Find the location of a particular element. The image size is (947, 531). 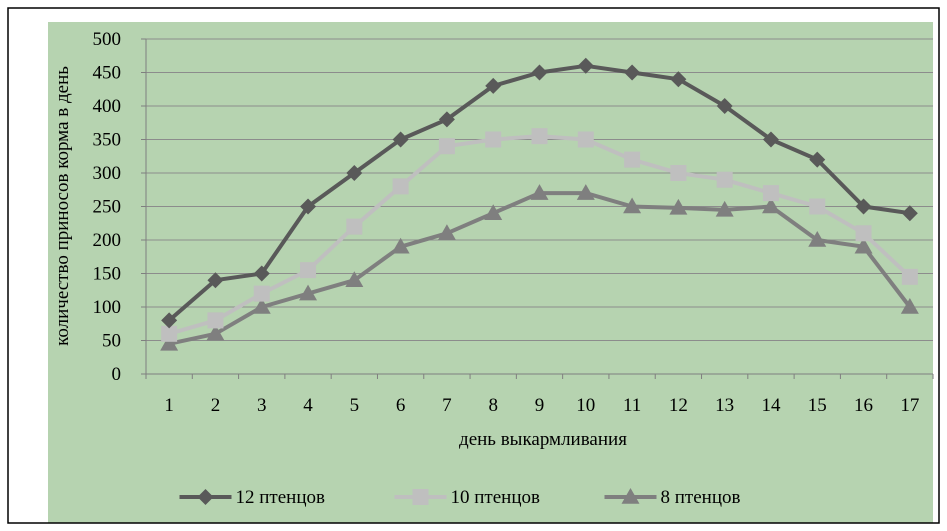

x-tick-label: 5 is located at coordinates (355, 405).